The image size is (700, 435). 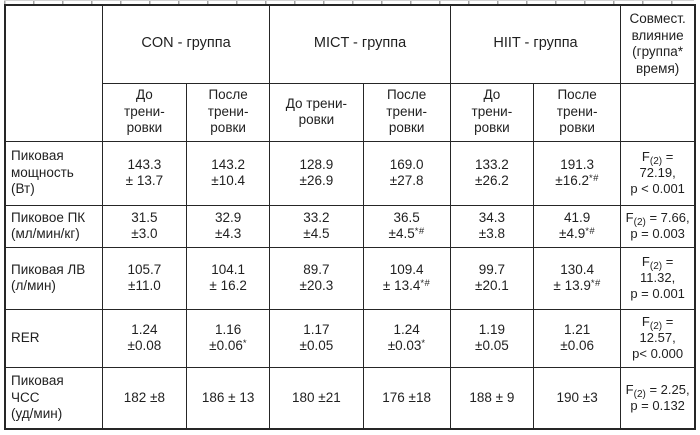 What do you see at coordinates (144, 180) in the screenshot?
I see `cell-sd: ± 13.7` at bounding box center [144, 180].